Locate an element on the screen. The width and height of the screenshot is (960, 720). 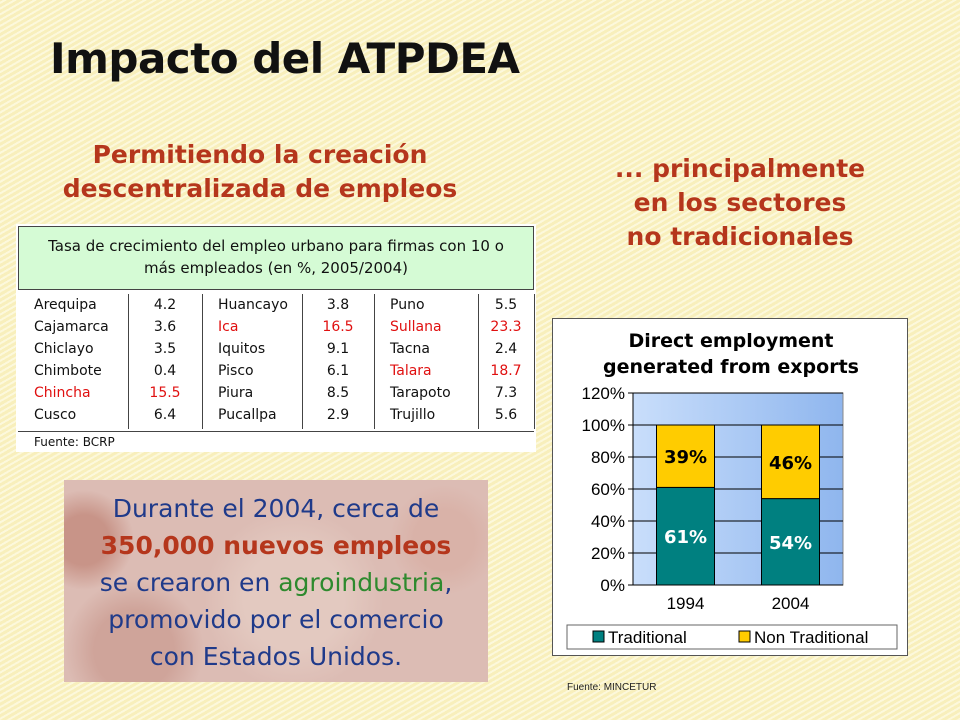
table-cell-value: 16.5 is located at coordinates (338, 327).